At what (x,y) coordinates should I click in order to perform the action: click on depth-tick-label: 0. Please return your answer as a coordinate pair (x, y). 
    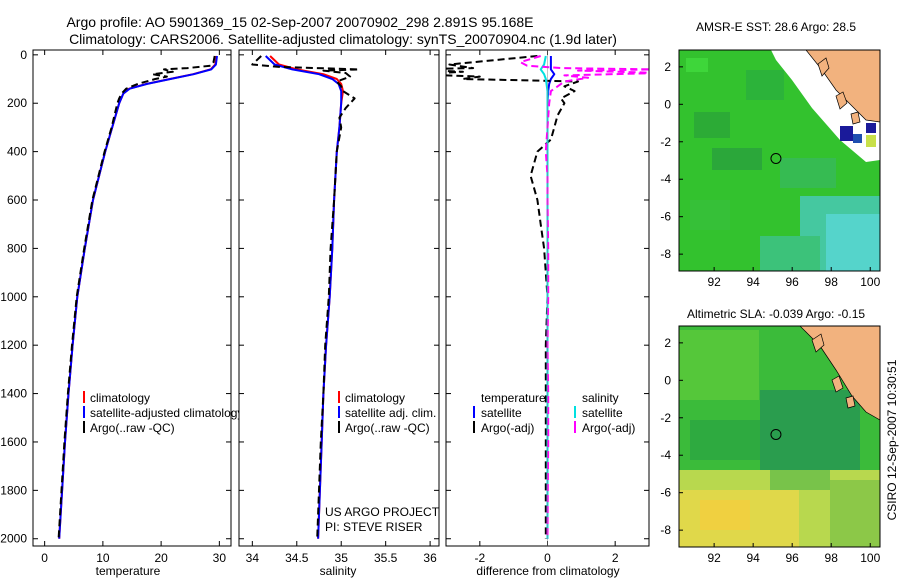
    Looking at the image, I should click on (23, 55).